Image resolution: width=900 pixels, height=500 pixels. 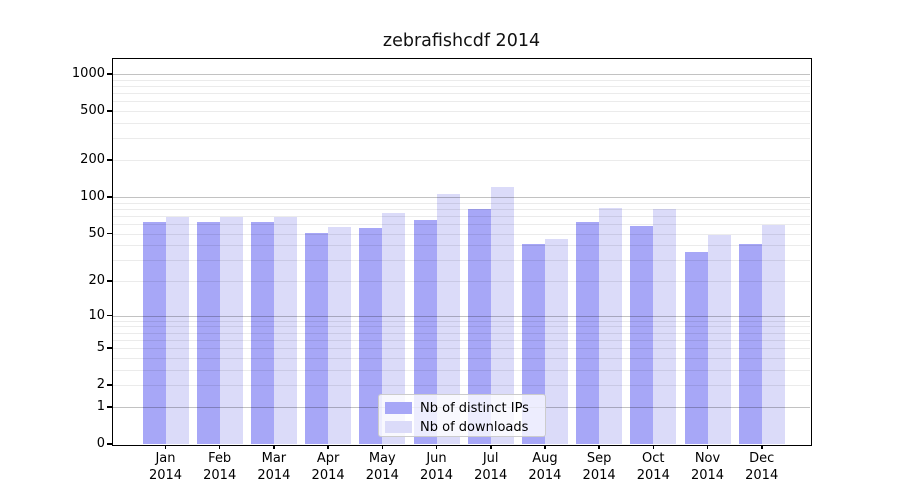 I want to click on x-tick-label: Jun 2014, so click(x=437, y=467).